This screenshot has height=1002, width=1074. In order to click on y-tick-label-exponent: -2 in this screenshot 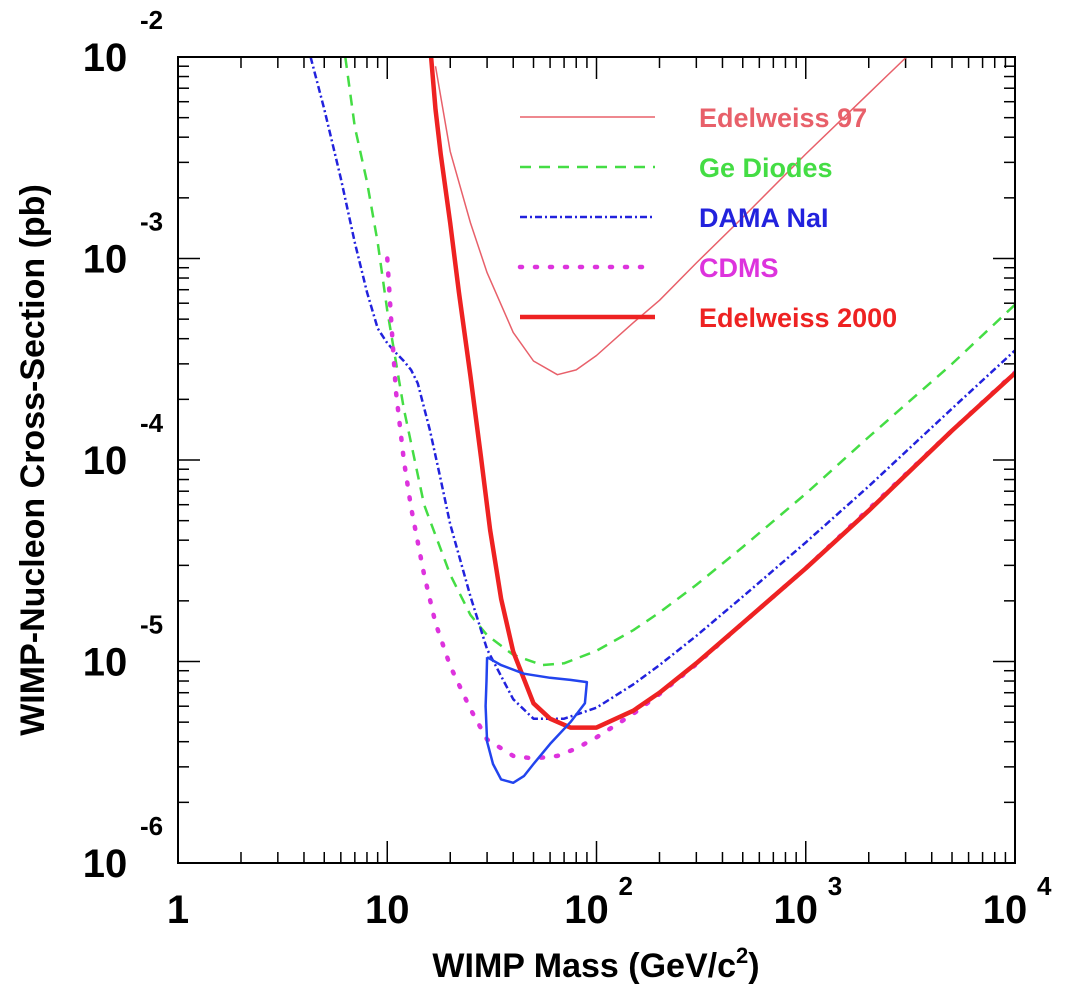, I will do `click(151, 20)`.